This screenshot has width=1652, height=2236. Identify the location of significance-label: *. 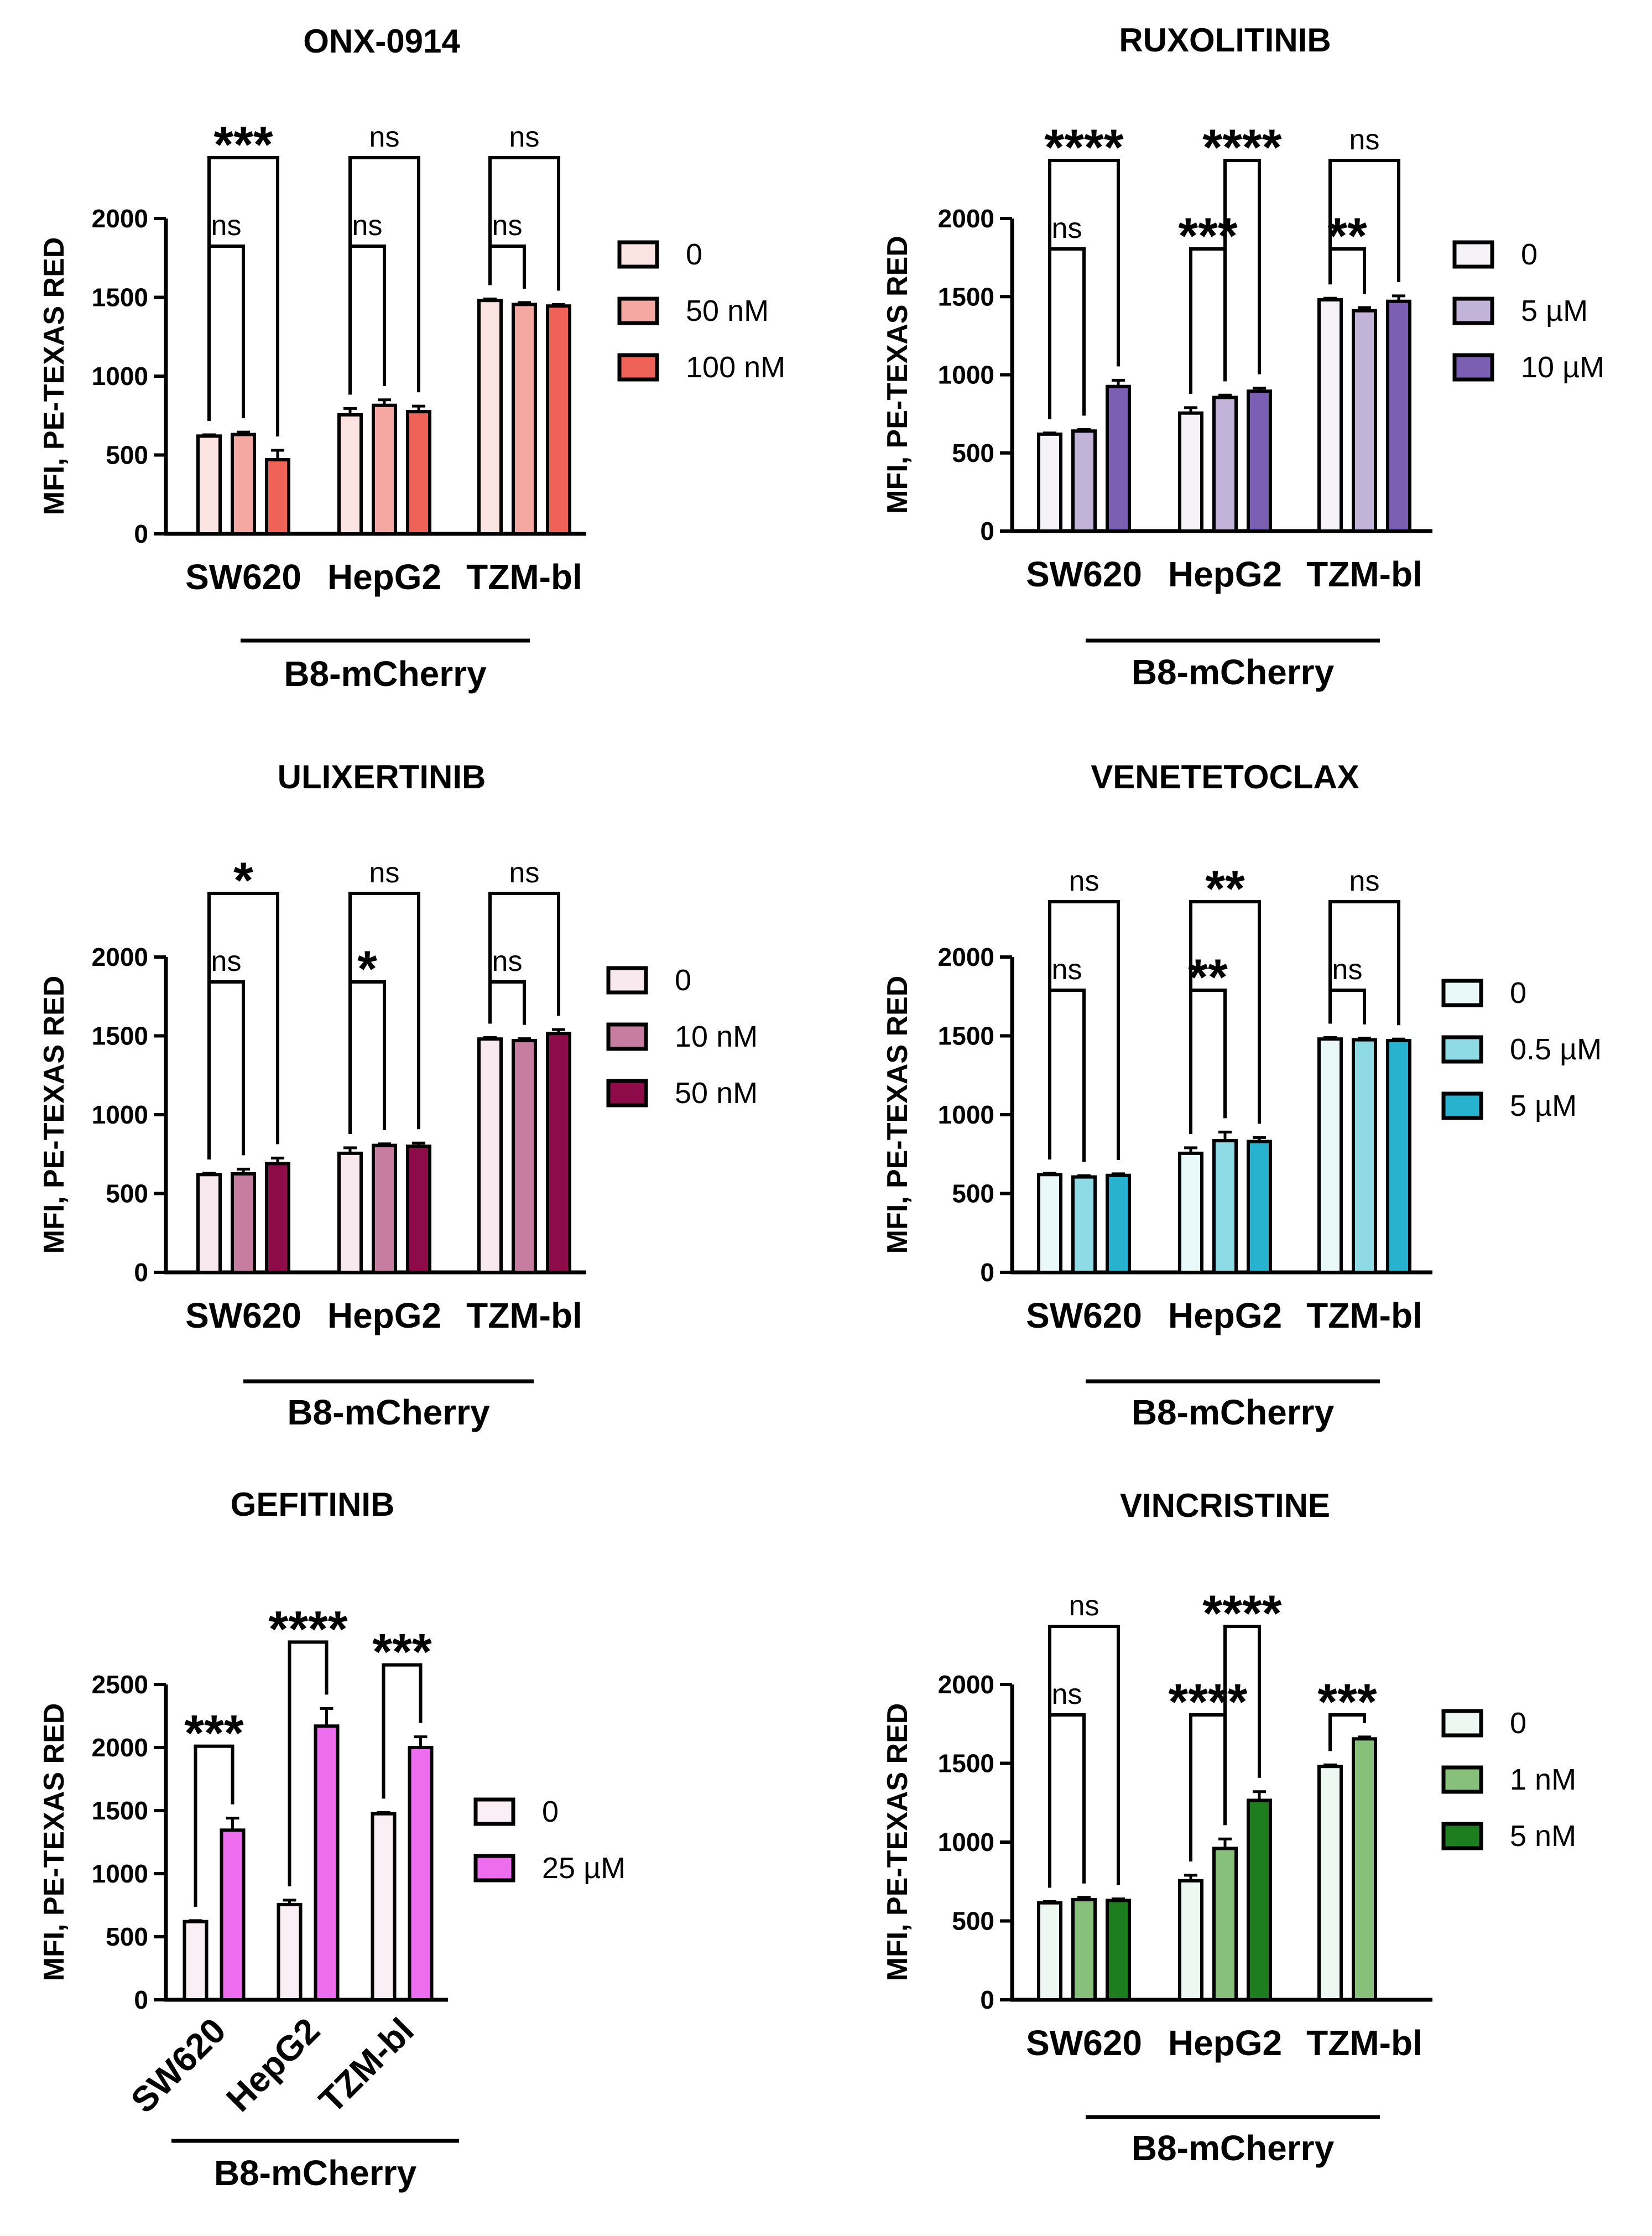
(243, 880).